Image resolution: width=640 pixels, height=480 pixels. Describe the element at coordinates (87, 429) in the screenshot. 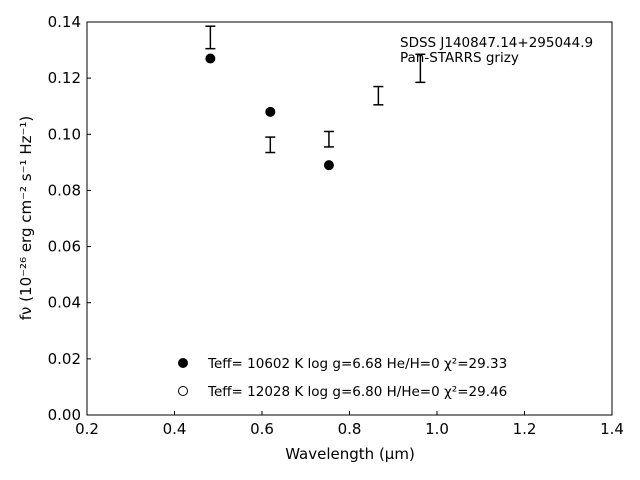

I see `x-tick-label: 0.2` at that location.